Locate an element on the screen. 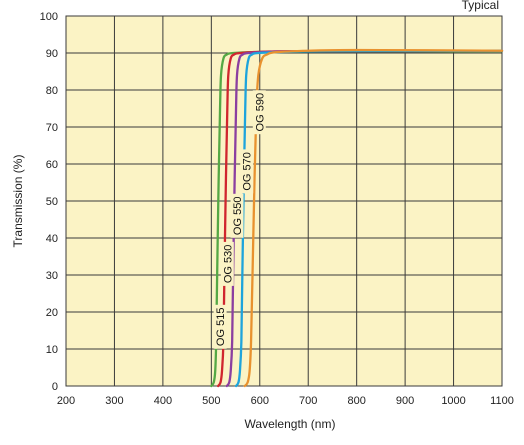 The height and width of the screenshot is (445, 524). y-tick-label: 40 is located at coordinates (52, 239).